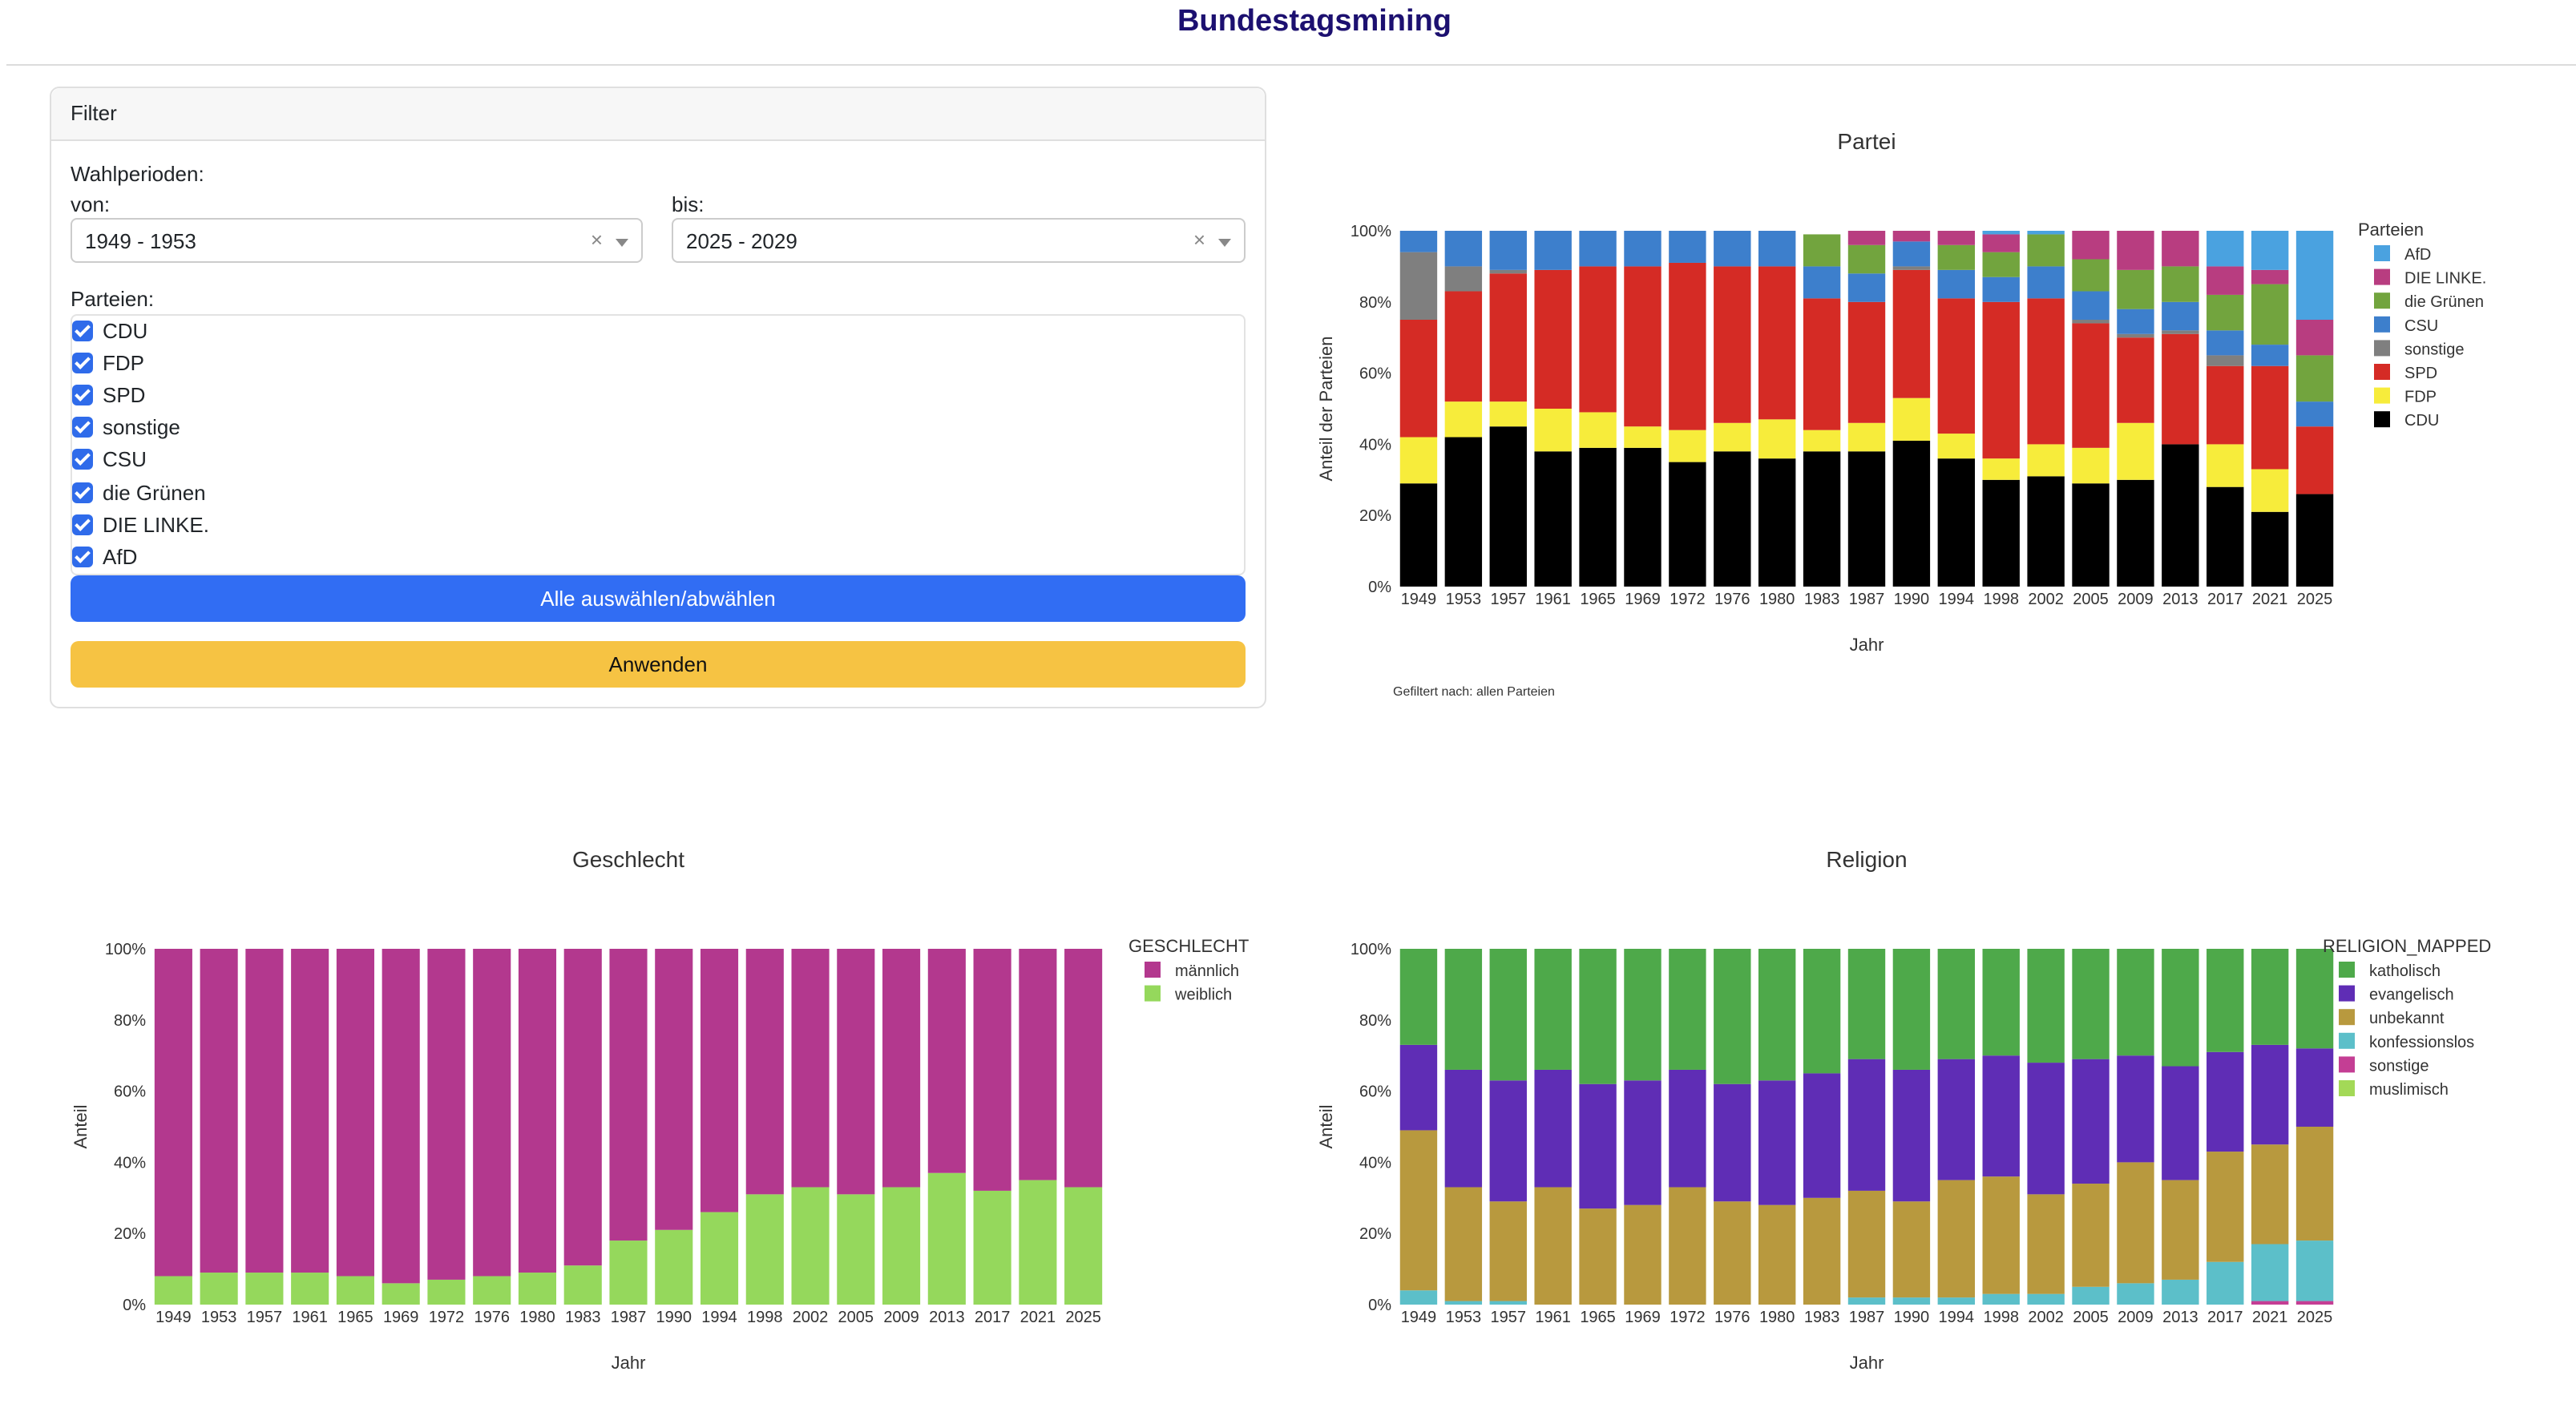 The width and height of the screenshot is (2576, 1420). What do you see at coordinates (1199, 240) in the screenshot?
I see `bis-clear-icon: ×` at bounding box center [1199, 240].